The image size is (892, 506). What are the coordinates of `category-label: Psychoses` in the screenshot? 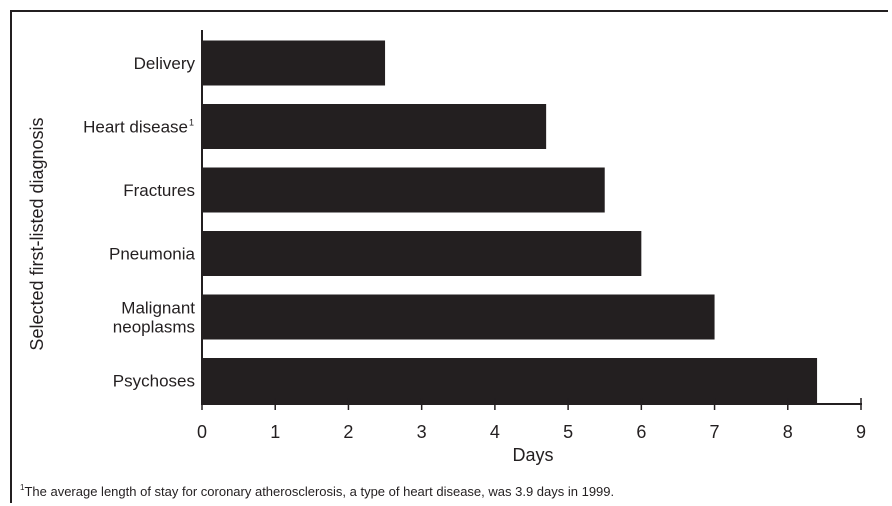 It's located at (154, 381).